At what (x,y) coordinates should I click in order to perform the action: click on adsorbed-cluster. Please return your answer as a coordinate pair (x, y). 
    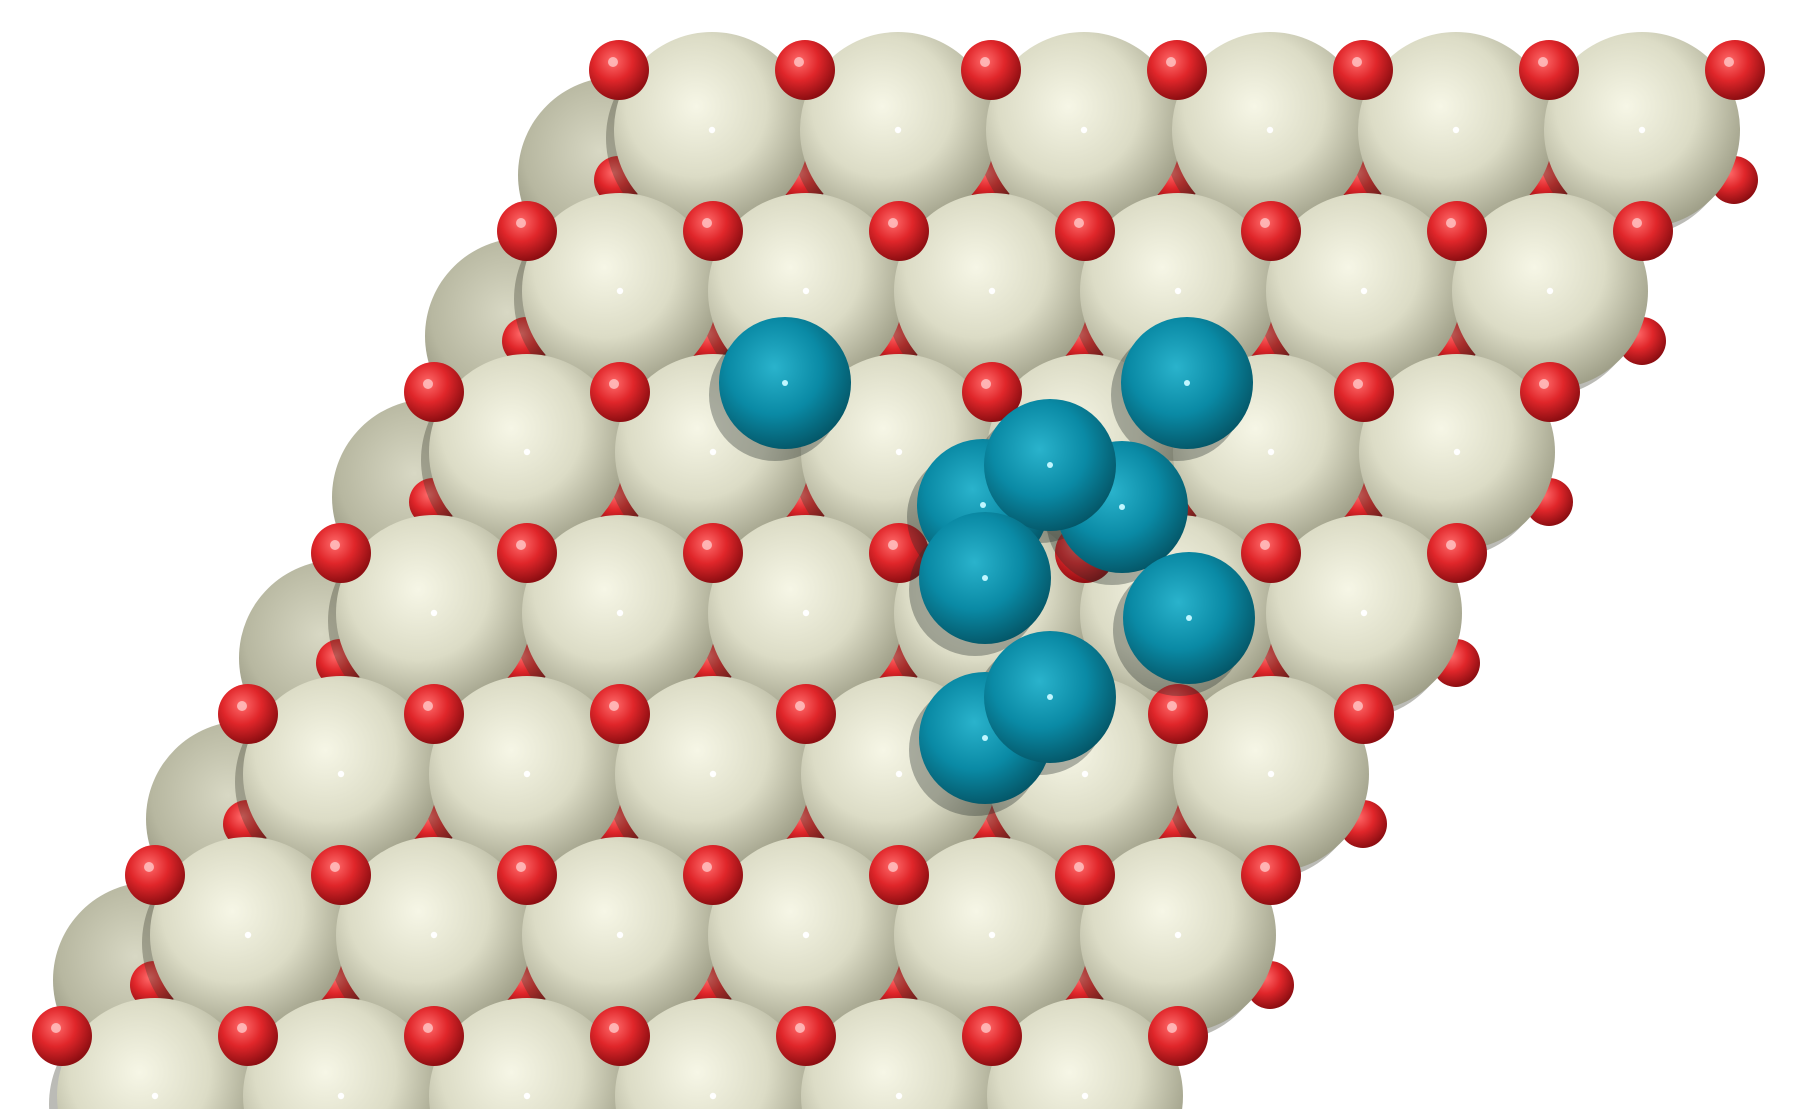
    Looking at the image, I should click on (982, 566).